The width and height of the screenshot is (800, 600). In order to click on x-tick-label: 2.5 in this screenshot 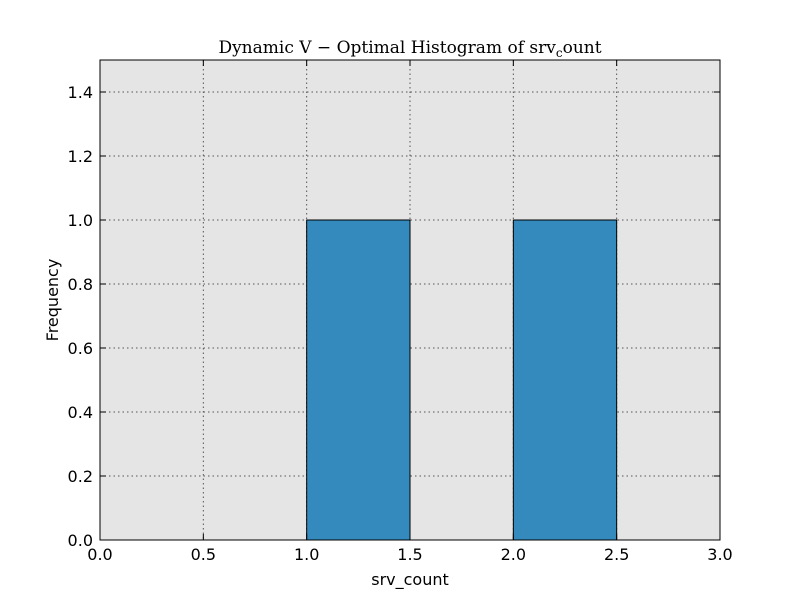, I will do `click(616, 554)`.